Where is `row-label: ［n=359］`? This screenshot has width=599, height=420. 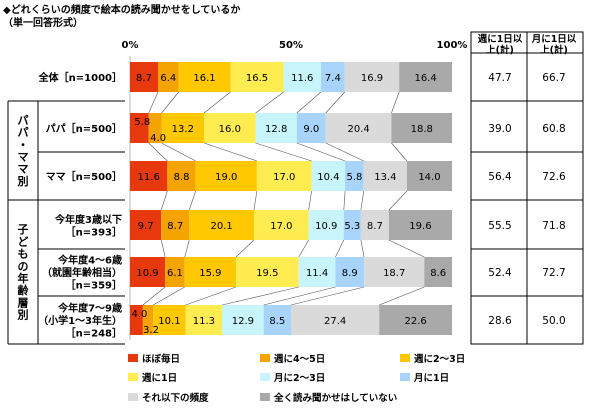 row-label: ［n=359］ is located at coordinates (94, 285).